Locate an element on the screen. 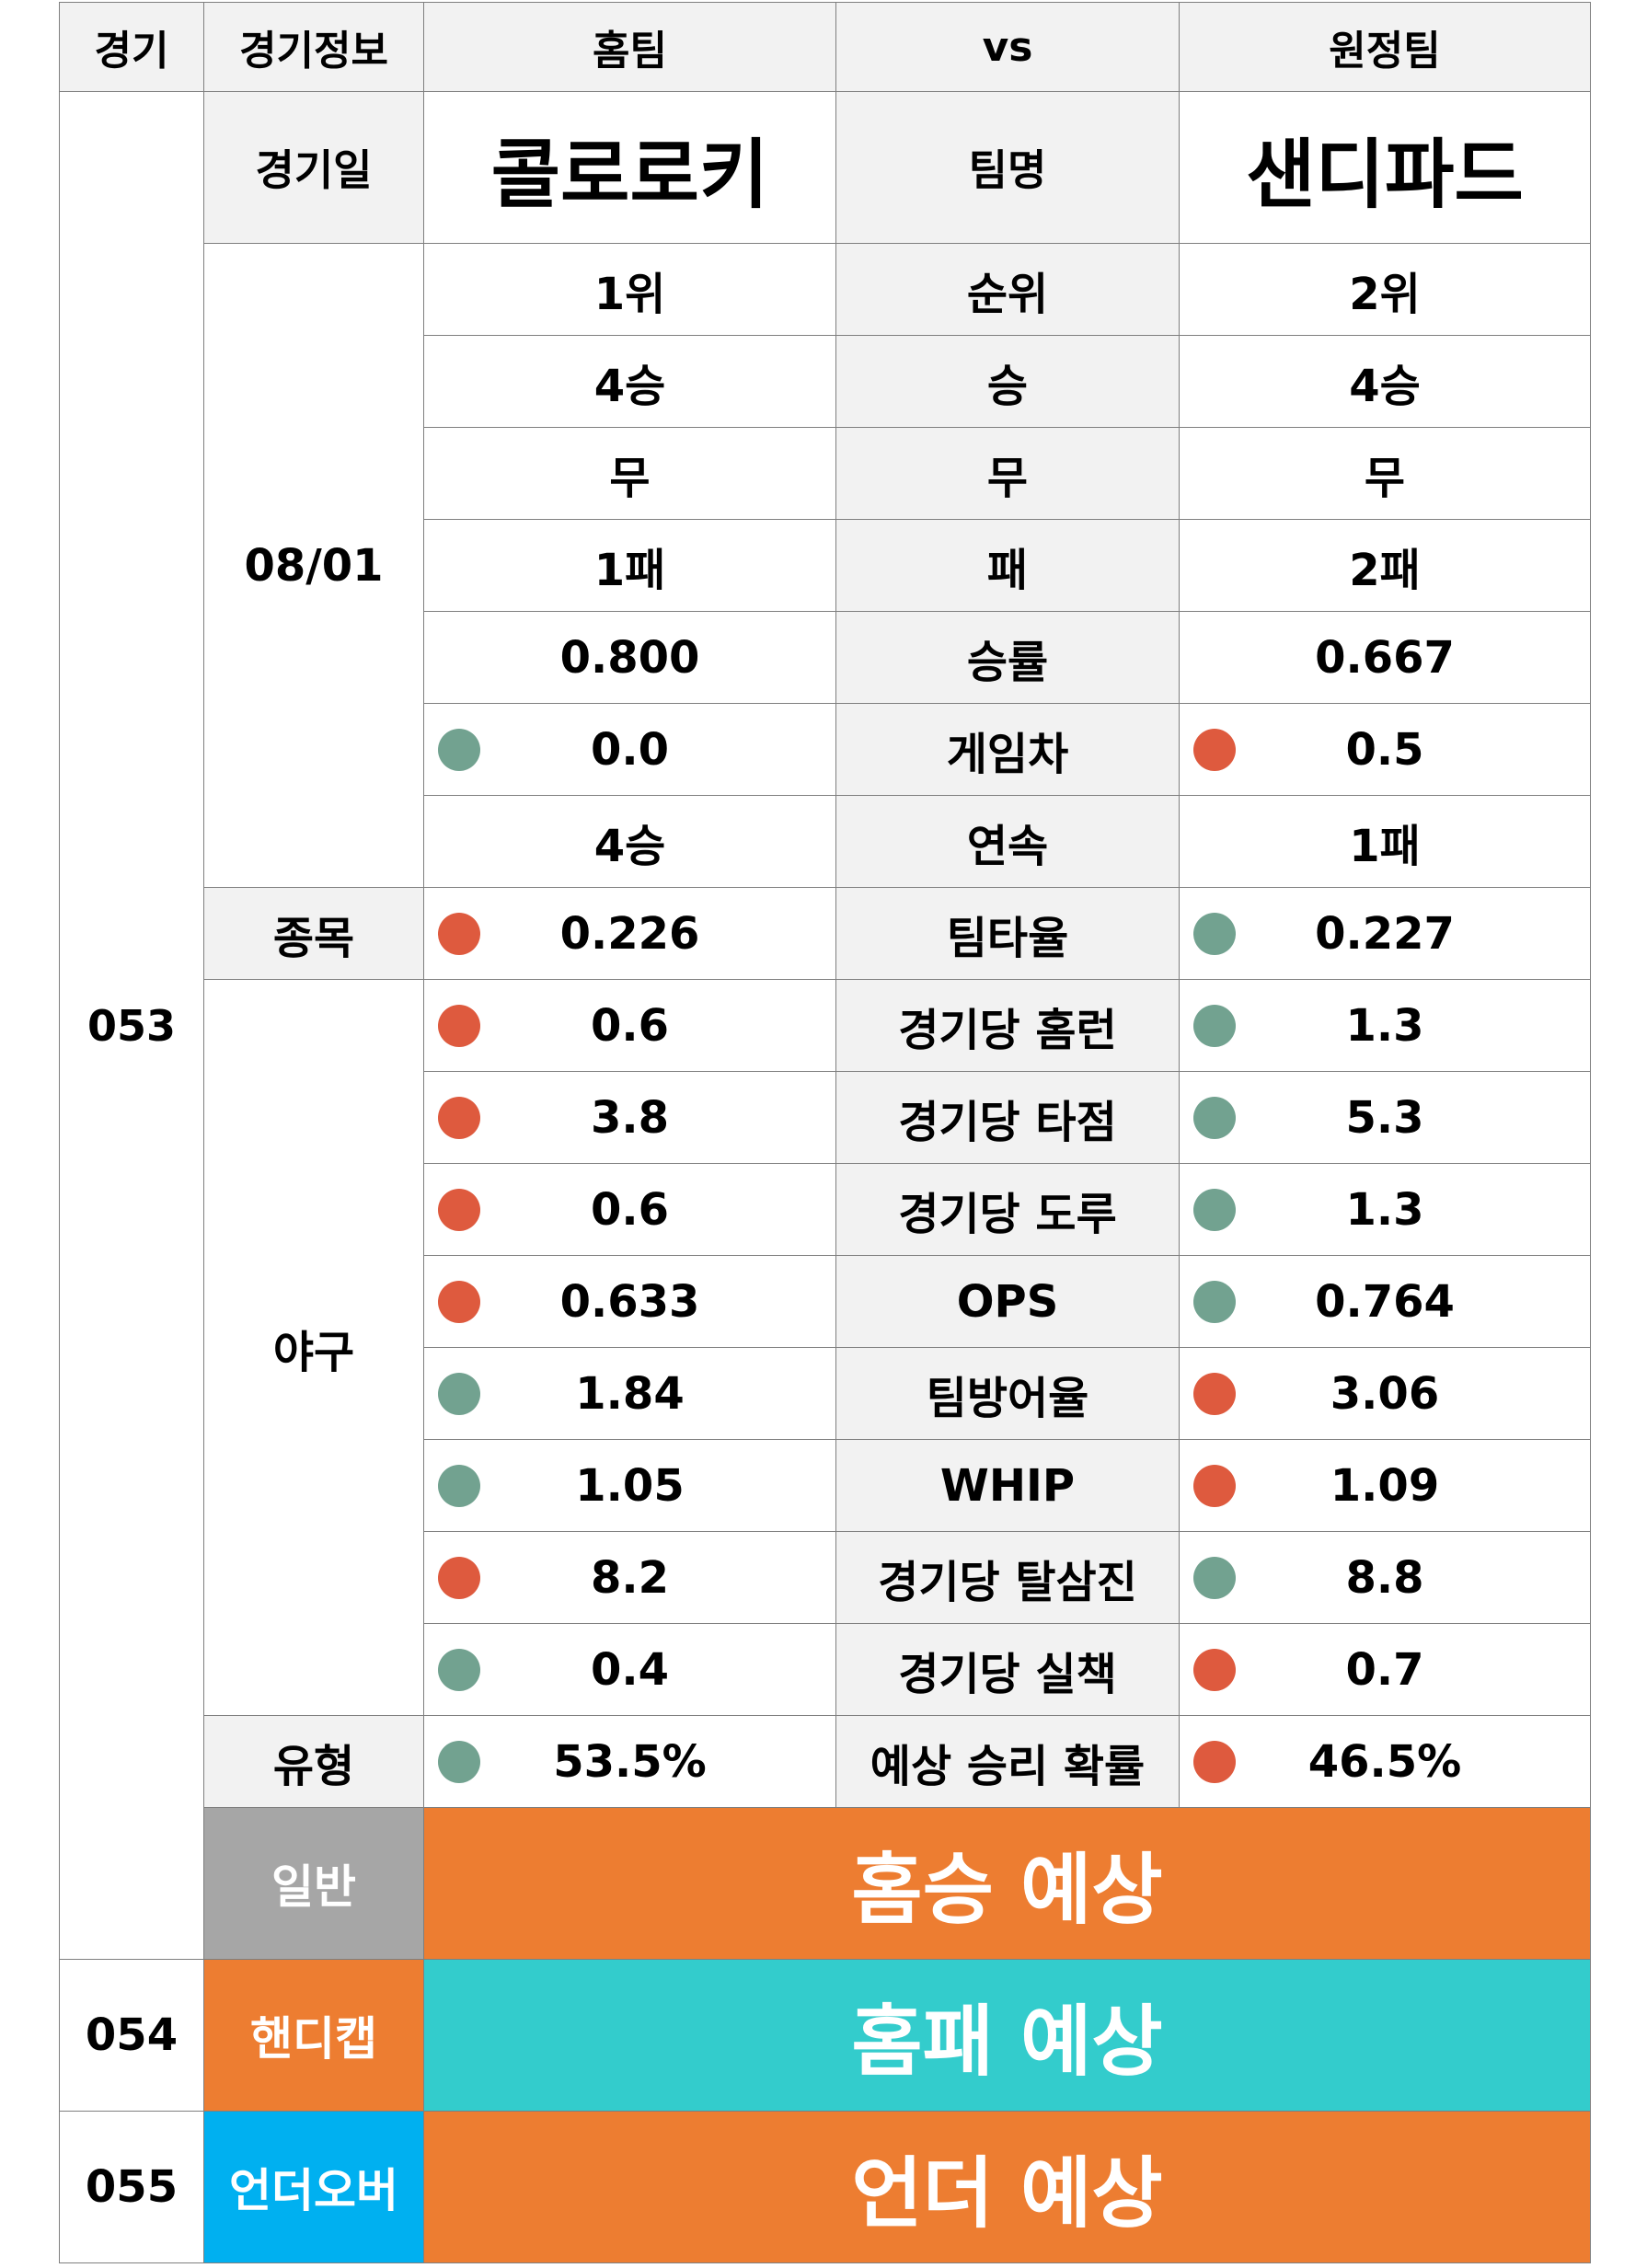  home-stat-text: 0.4 is located at coordinates (630, 1669).